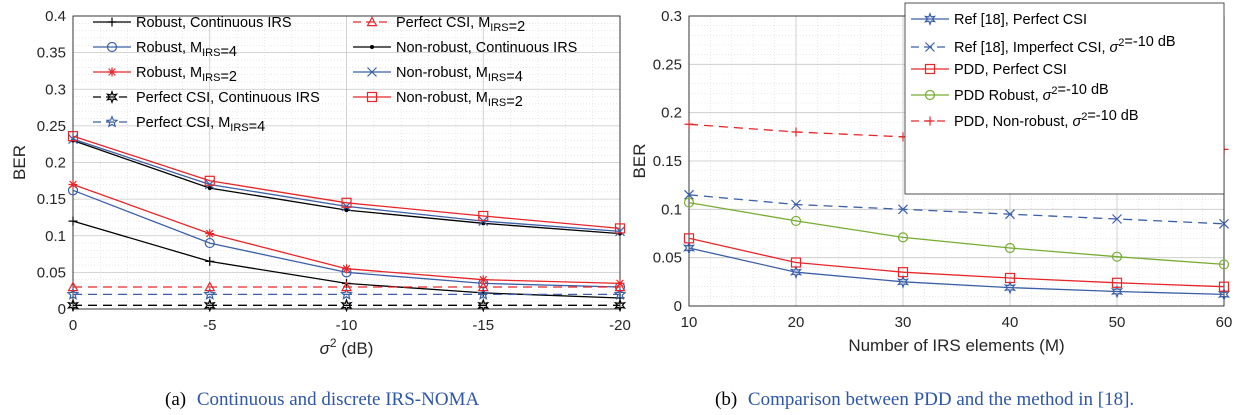 This screenshot has height=415, width=1237. Describe the element at coordinates (438, 75) in the screenshot. I see `legend-item: Non-robust, MIRS=4` at that location.